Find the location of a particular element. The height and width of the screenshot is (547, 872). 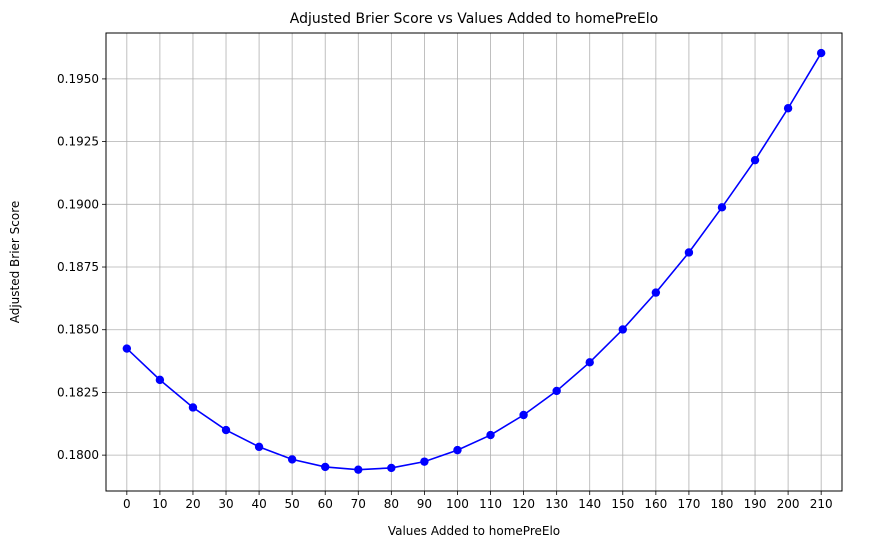

x-tick-label: 150 is located at coordinates (622, 504).